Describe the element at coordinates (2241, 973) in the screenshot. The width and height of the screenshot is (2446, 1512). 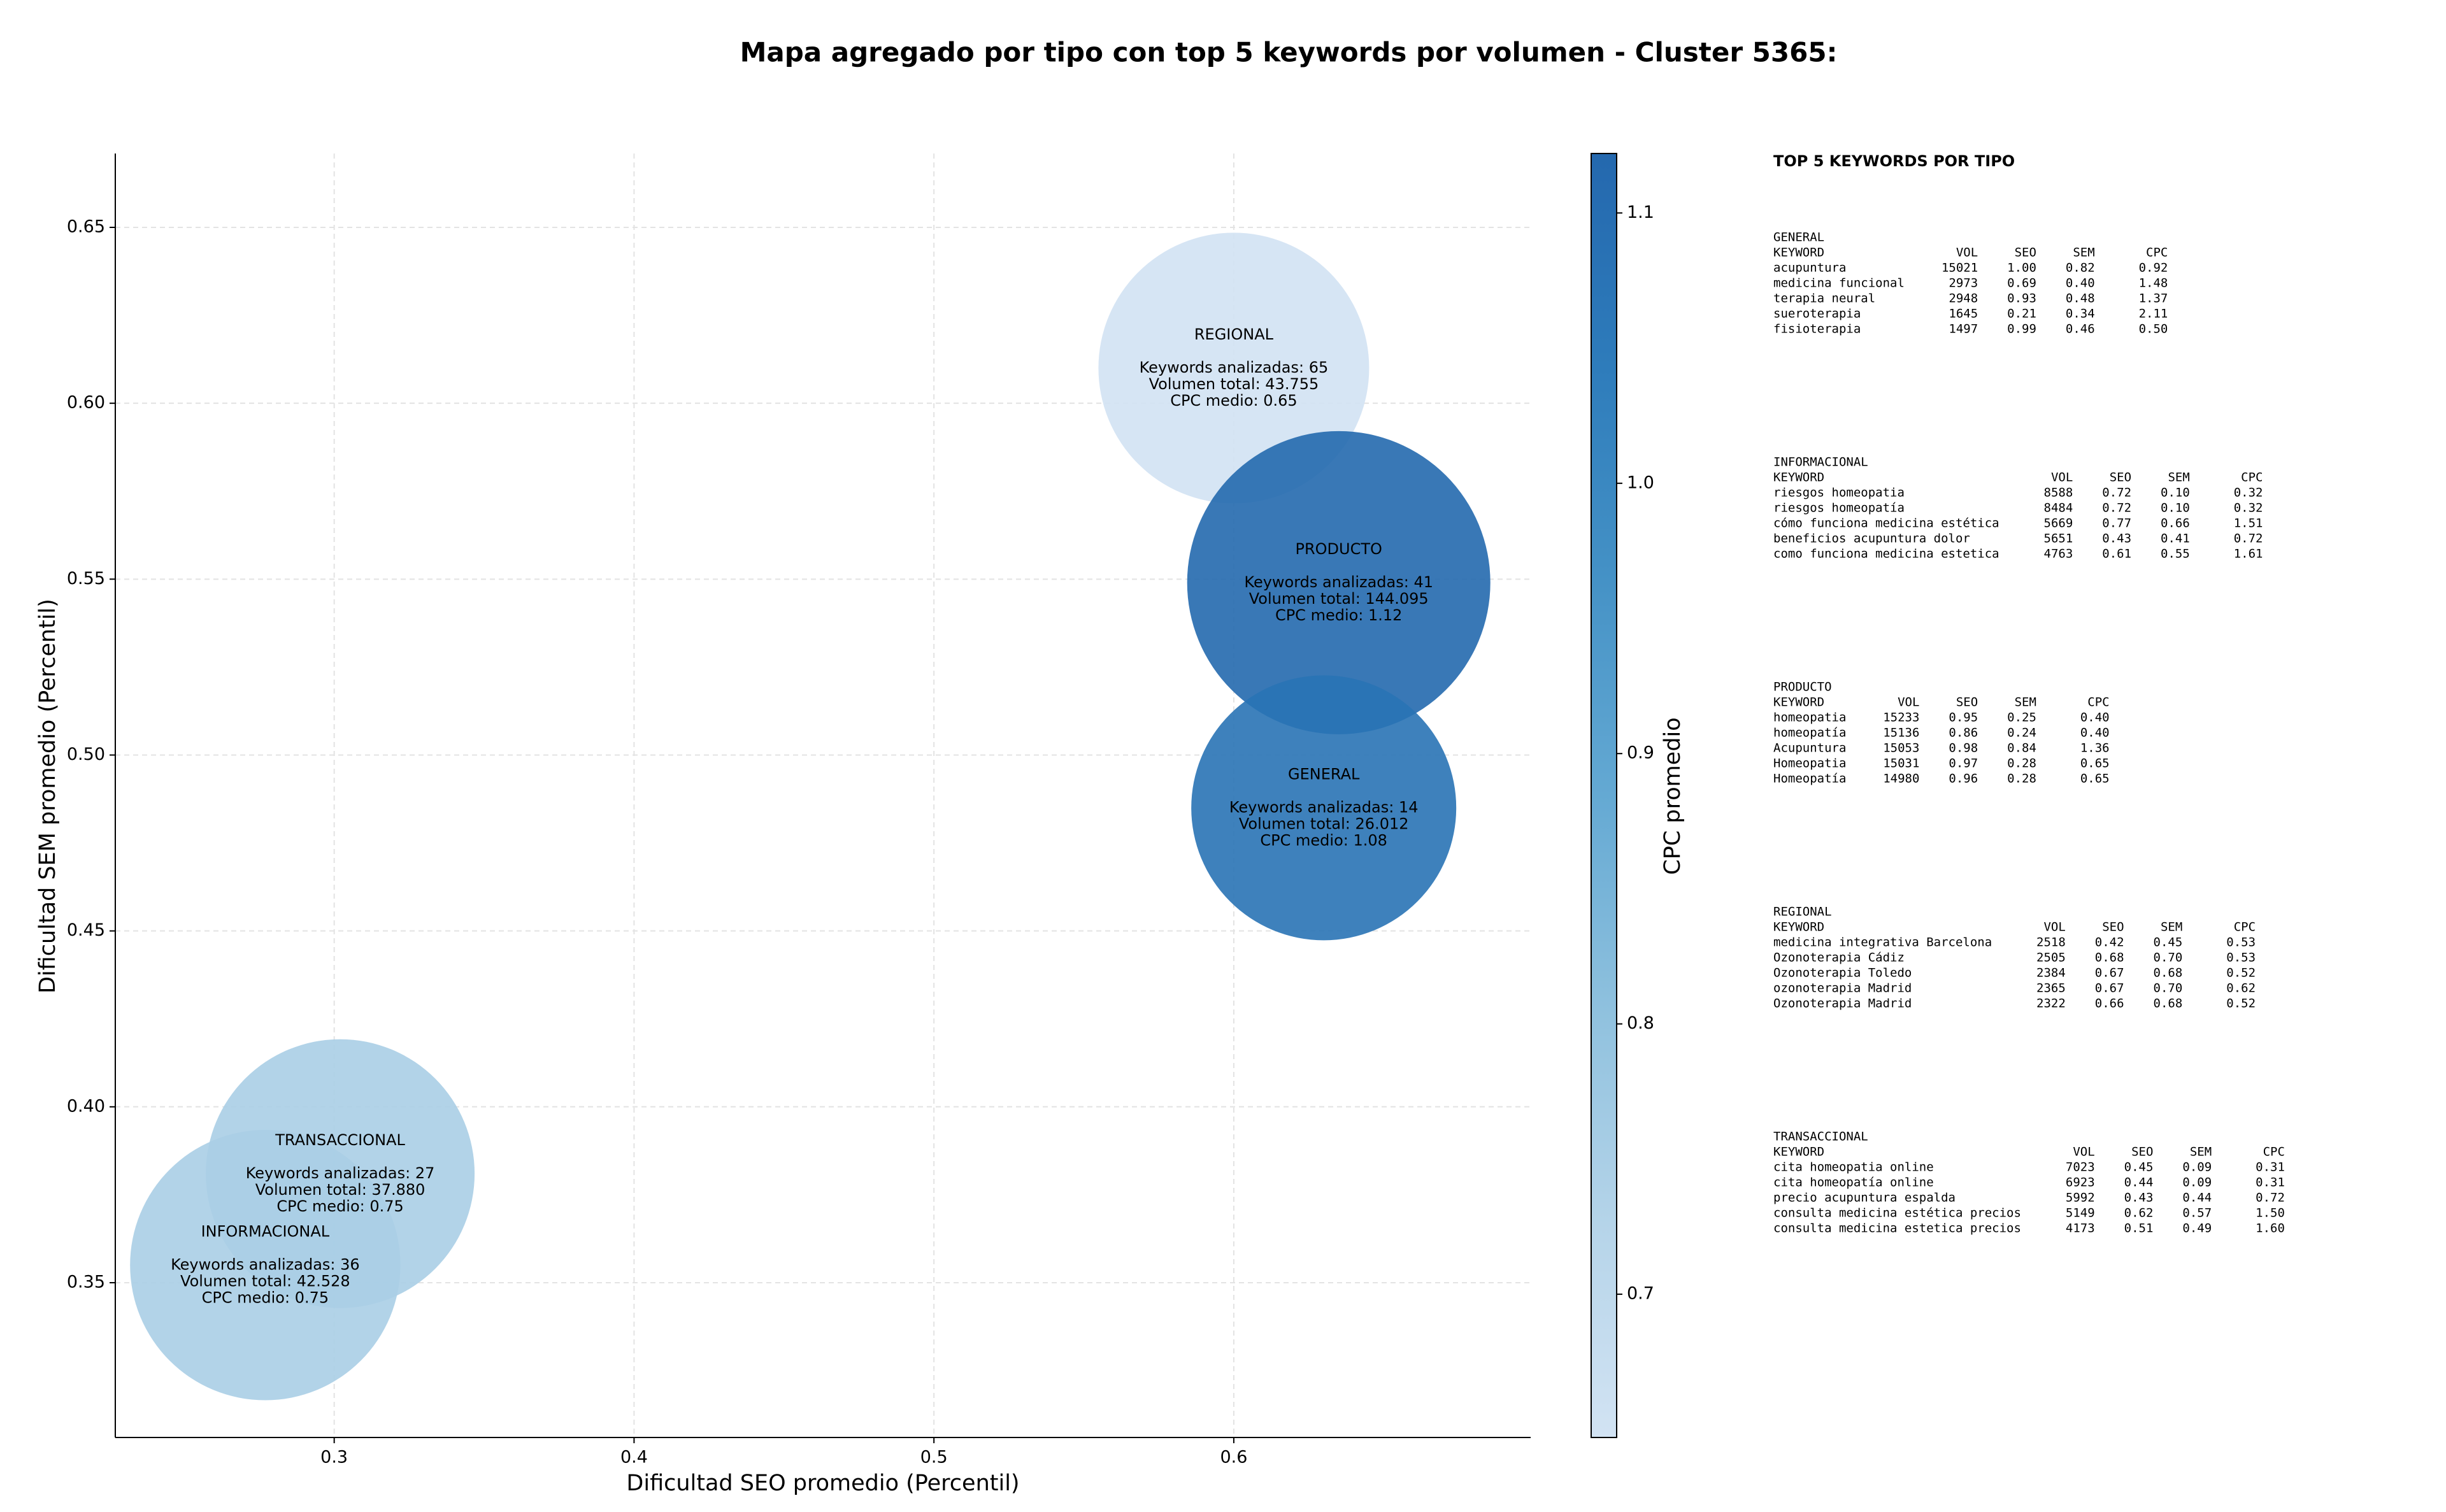
I see `table-cell: 0.52` at that location.